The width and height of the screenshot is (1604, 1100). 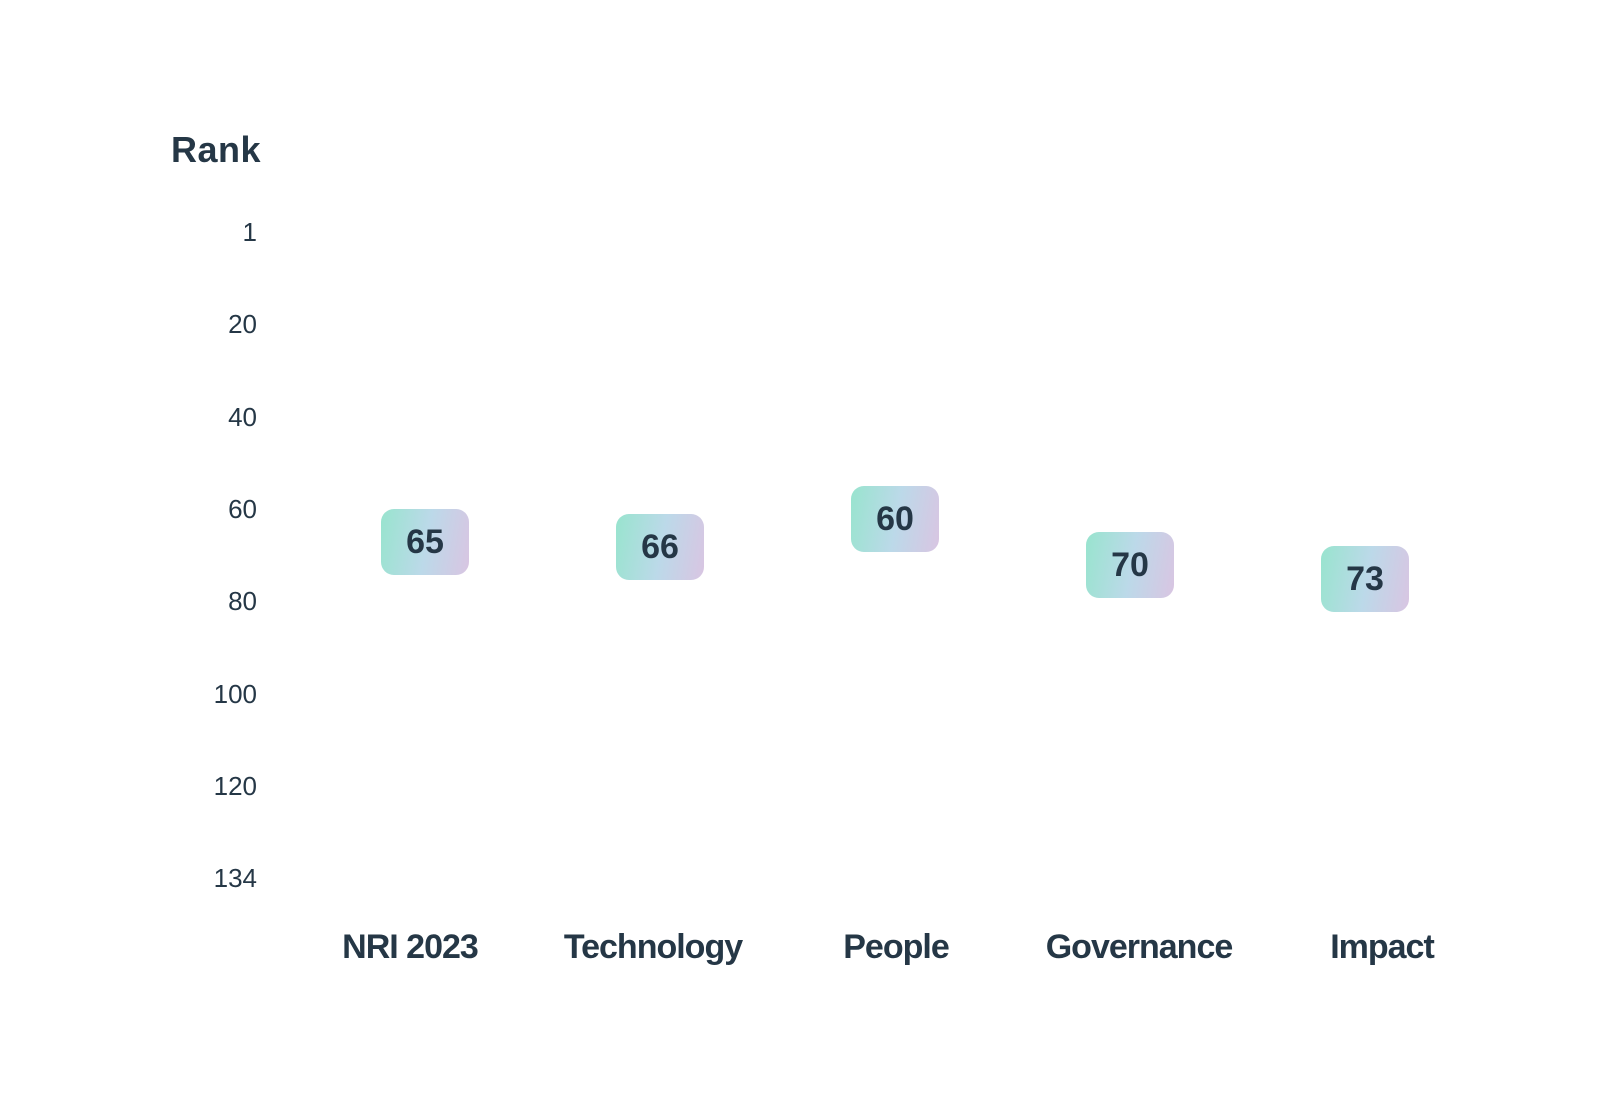 I want to click on x-category-label: Impact, so click(x=1382, y=947).